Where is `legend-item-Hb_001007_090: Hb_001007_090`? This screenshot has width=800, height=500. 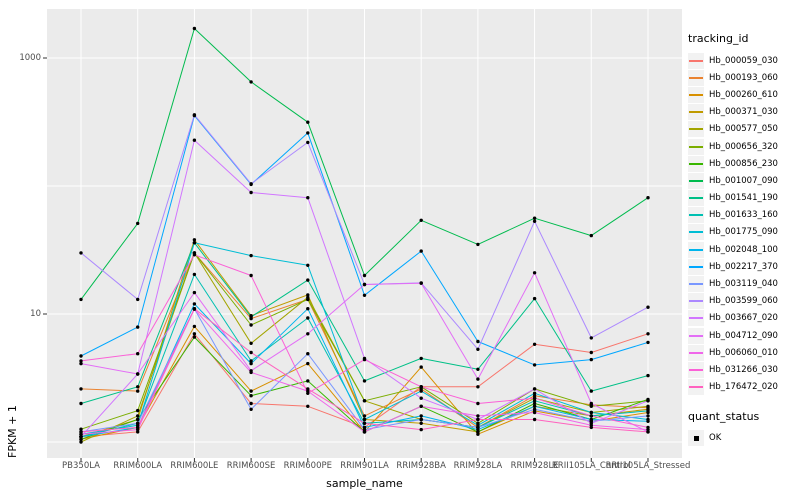
legend-item-Hb_001007_090: Hb_001007_090 is located at coordinates (743, 180).